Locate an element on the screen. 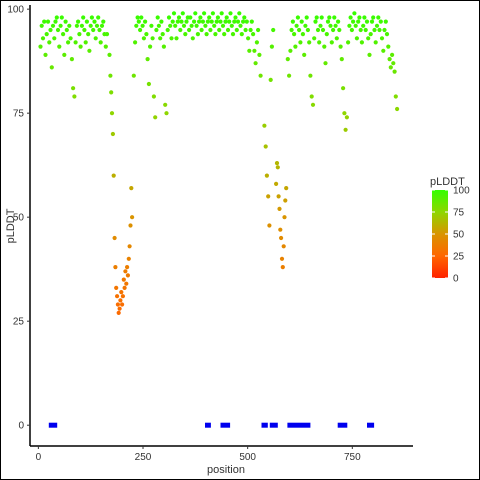  legend-tick-label: 75 is located at coordinates (459, 213).